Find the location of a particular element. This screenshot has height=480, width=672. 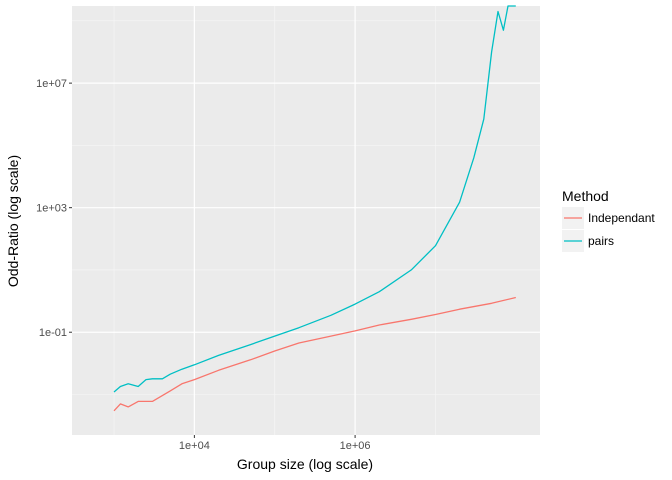

legend: Method Independant pairs is located at coordinates (608, 220).